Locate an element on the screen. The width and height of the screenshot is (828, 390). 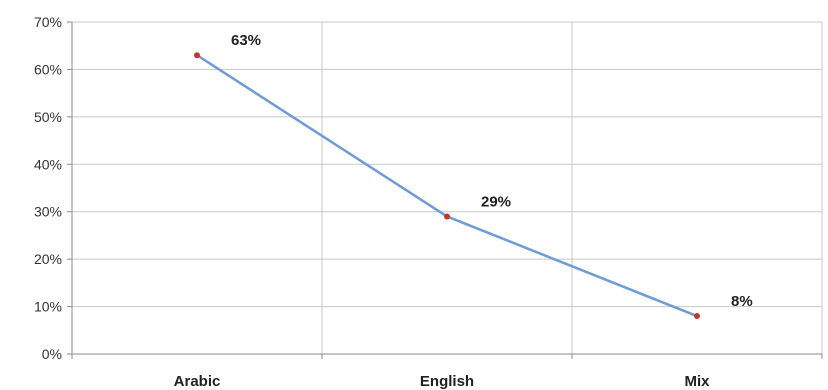
x-category-label: Arabic is located at coordinates (197, 381).